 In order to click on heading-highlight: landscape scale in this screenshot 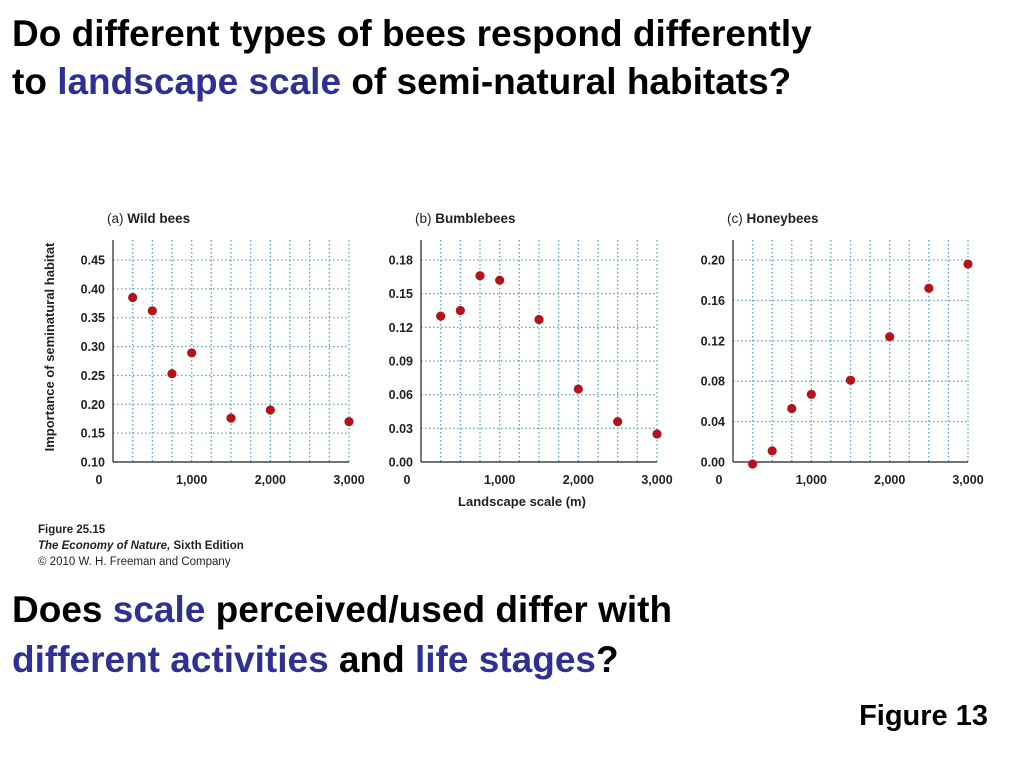, I will do `click(199, 81)`.